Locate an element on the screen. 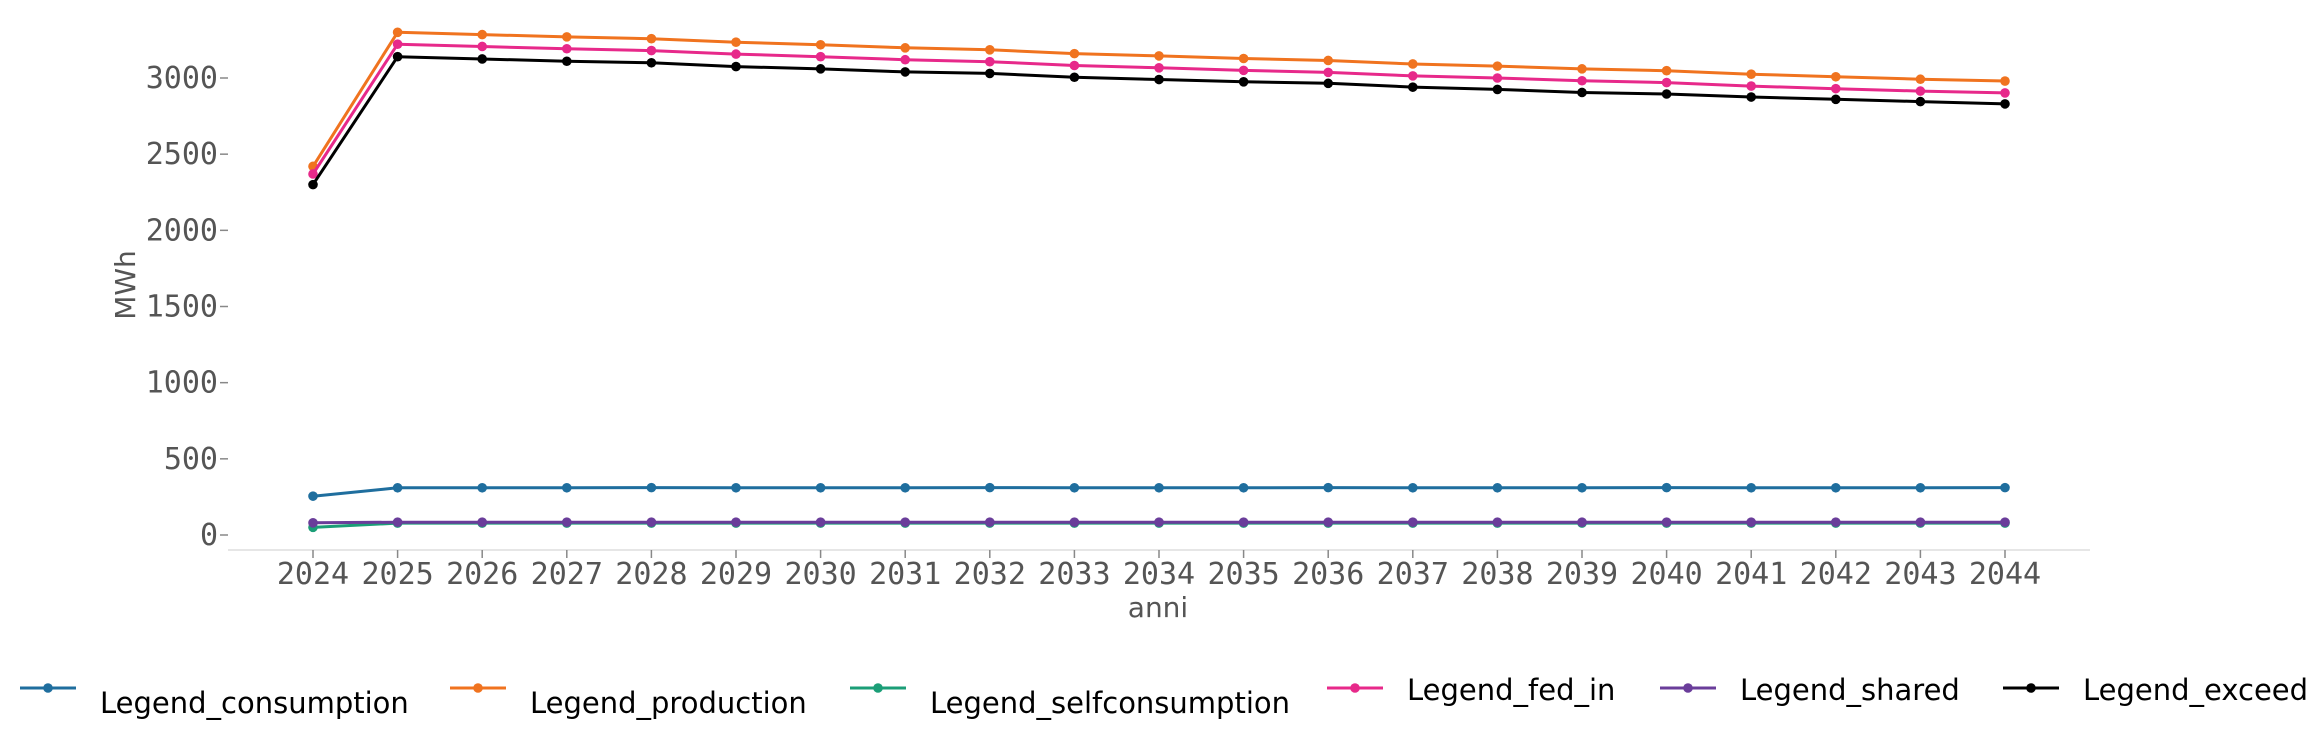 This screenshot has height=738, width=2316. y-axis-label: MWh is located at coordinates (125, 285).